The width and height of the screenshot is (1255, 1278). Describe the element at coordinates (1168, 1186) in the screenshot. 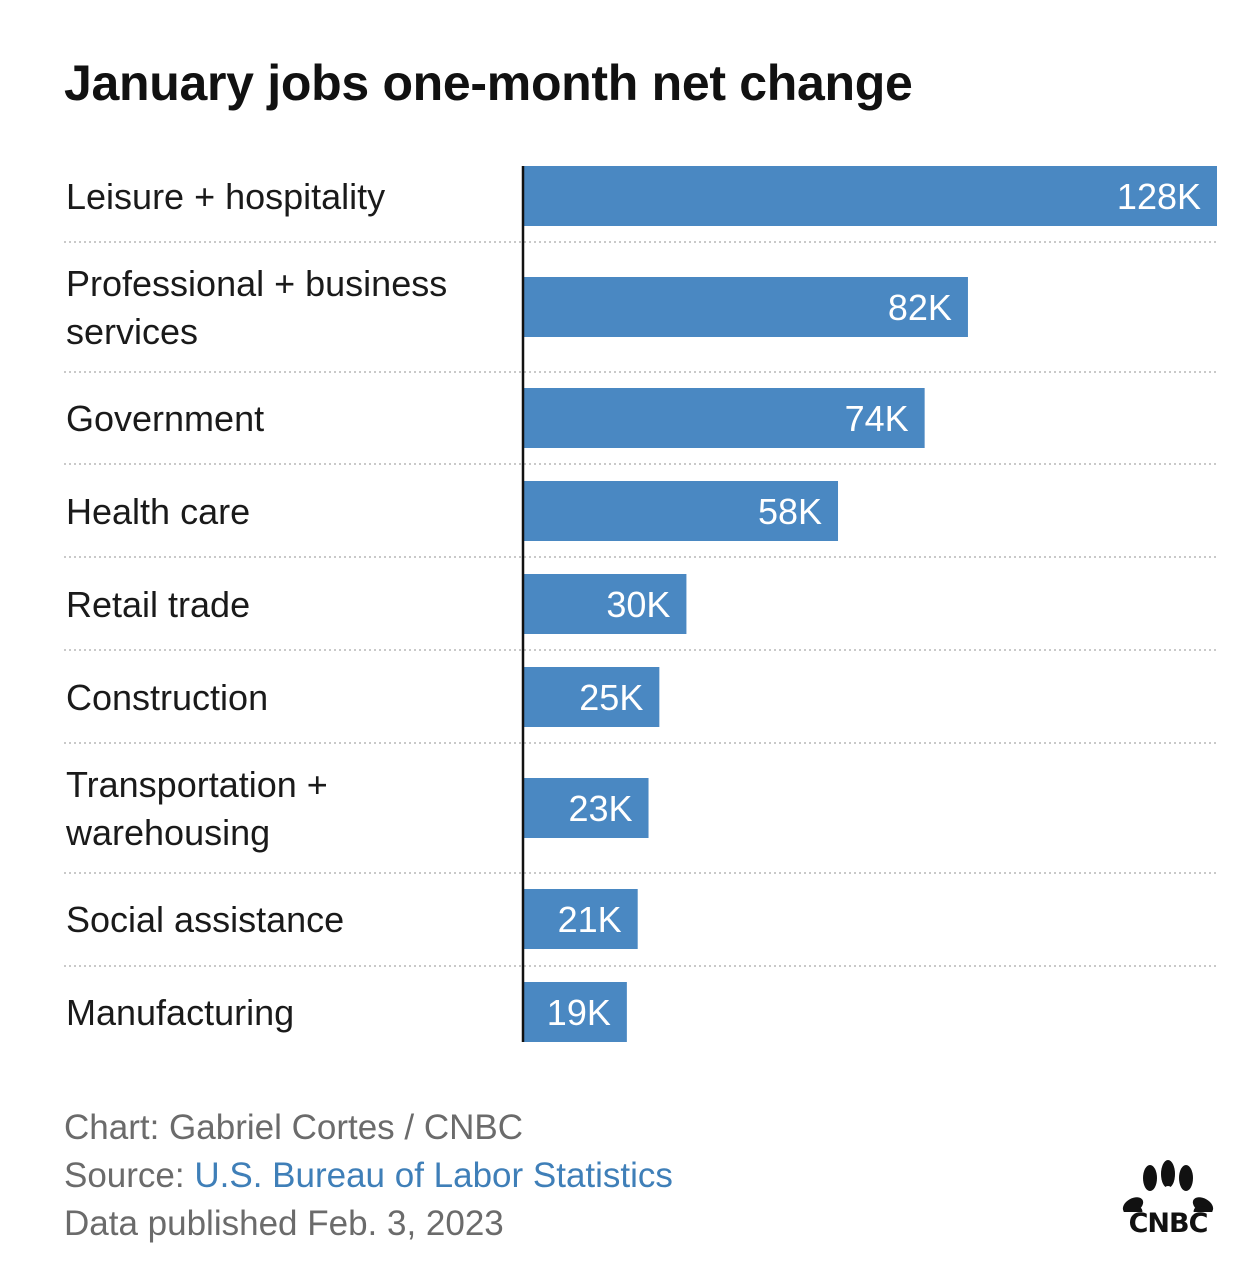

I see `peacock-icon` at that location.